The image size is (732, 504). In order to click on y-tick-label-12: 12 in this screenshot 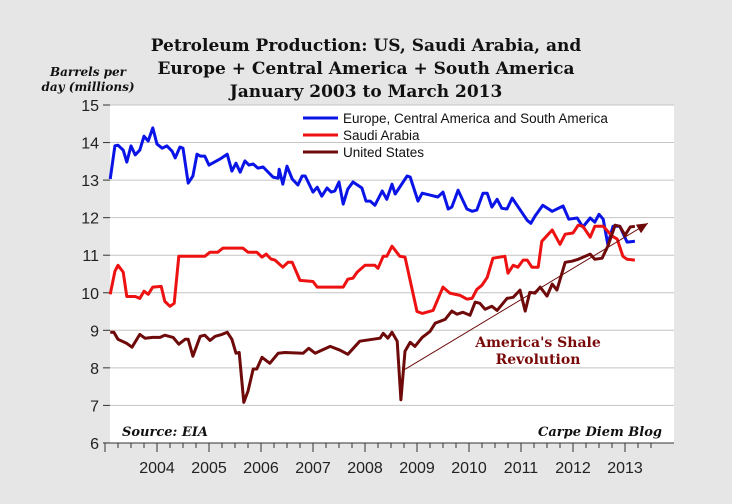, I will do `click(90, 219)`.